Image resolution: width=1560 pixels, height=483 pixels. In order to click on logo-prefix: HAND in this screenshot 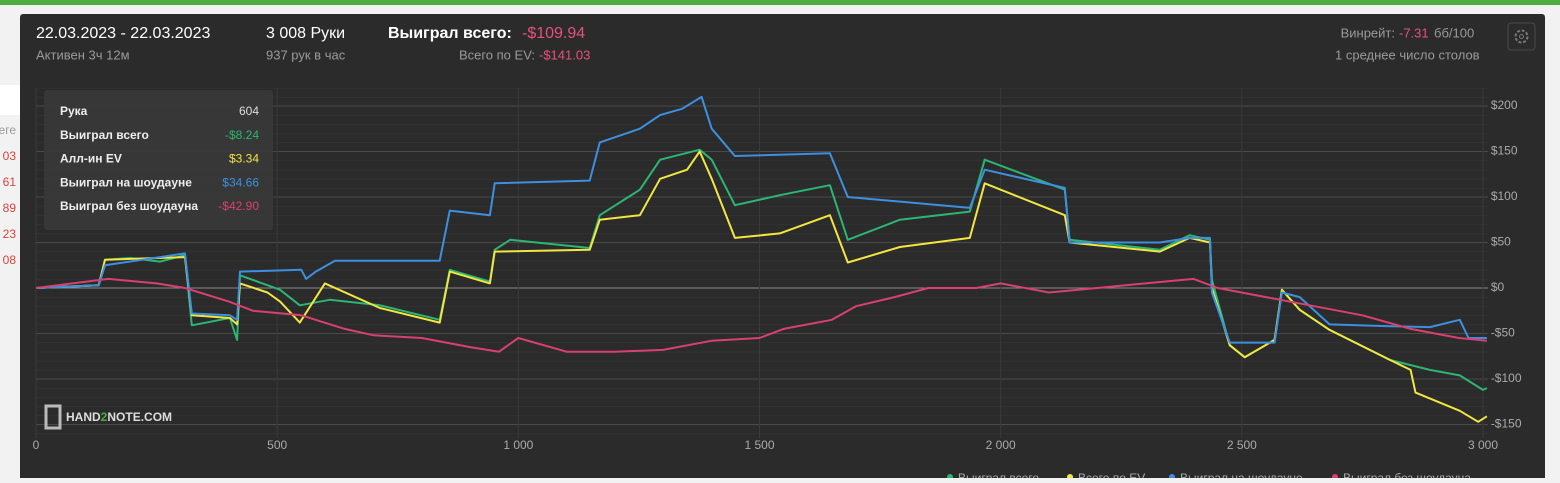, I will do `click(83, 417)`.